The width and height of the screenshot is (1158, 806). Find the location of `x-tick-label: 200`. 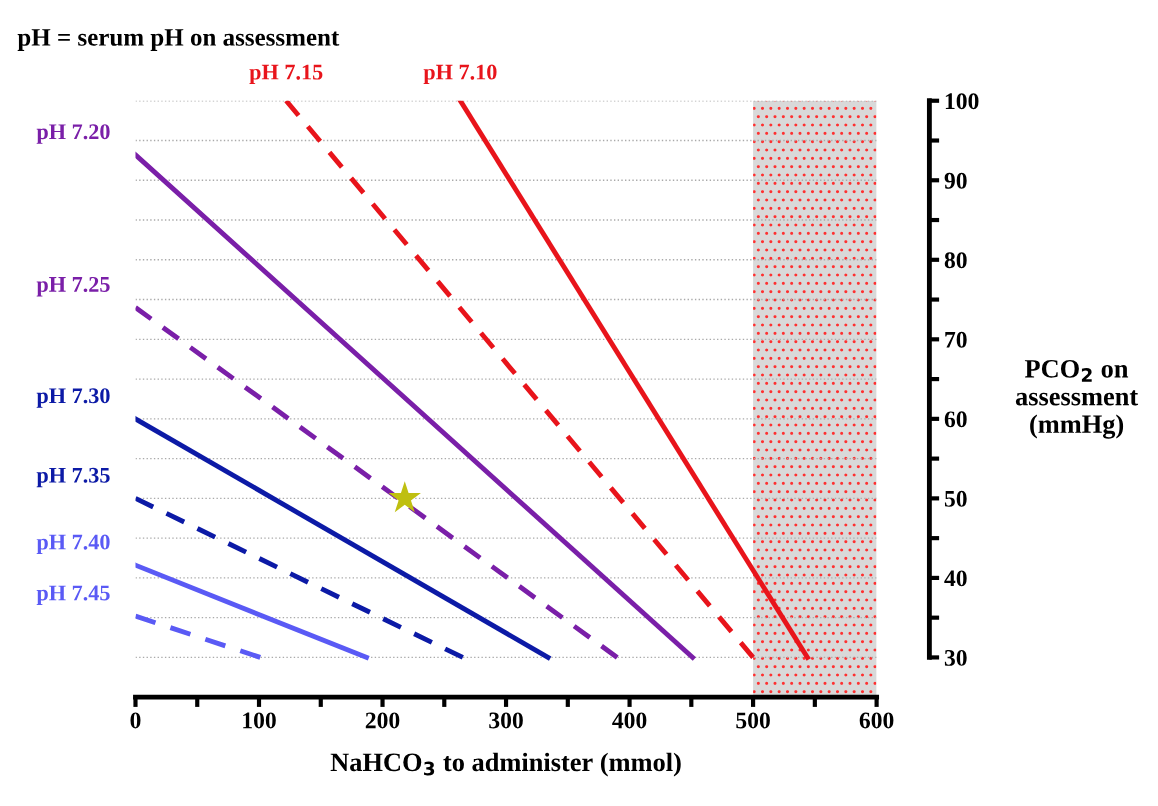

x-tick-label: 200 is located at coordinates (382, 720).